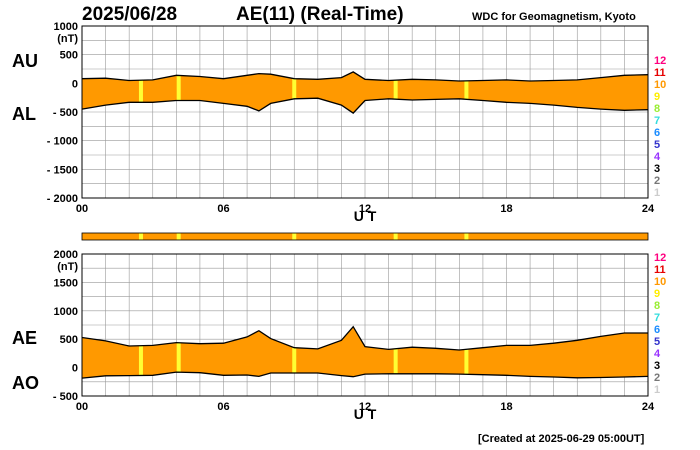  I want to click on series-line-AE, so click(364, 338).